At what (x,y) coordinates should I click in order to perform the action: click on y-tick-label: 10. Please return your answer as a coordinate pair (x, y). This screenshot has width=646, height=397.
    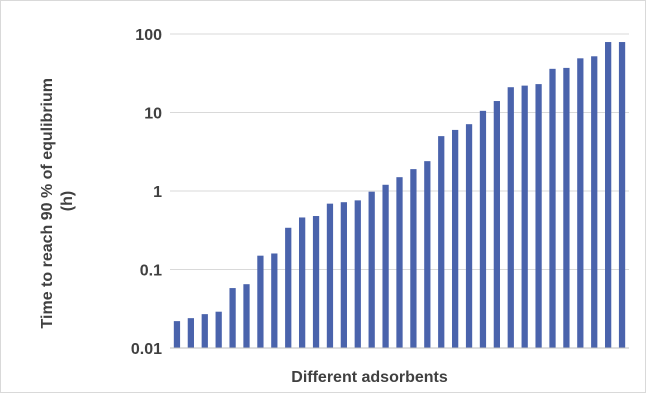
    Looking at the image, I should click on (153, 114).